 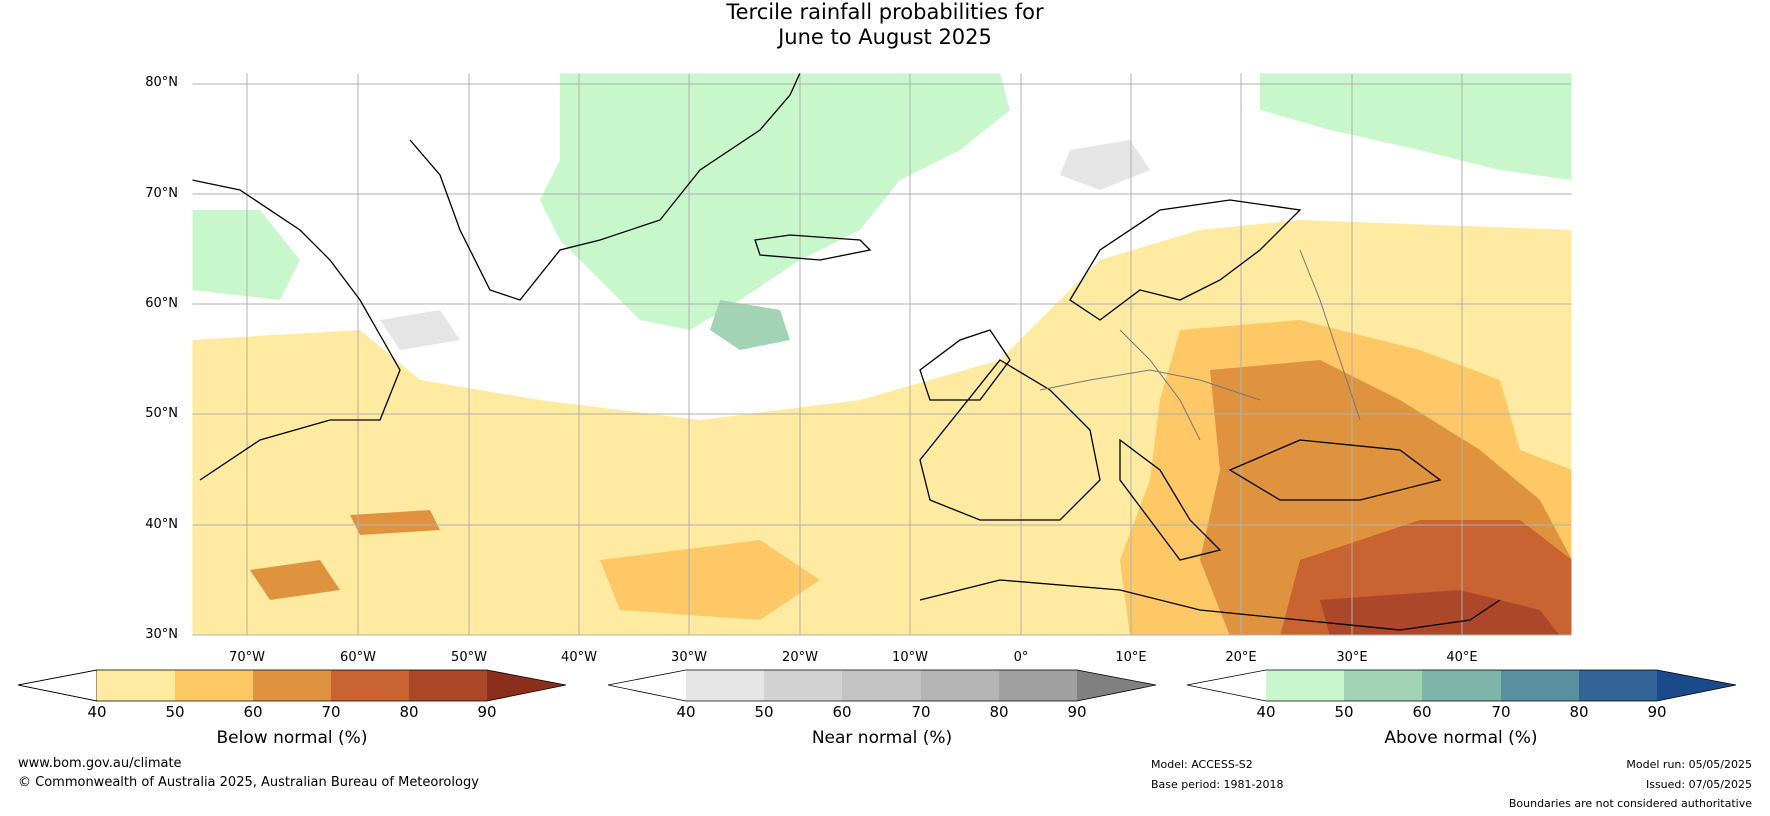 I want to click on lon-label: 30°W, so click(x=689, y=657).